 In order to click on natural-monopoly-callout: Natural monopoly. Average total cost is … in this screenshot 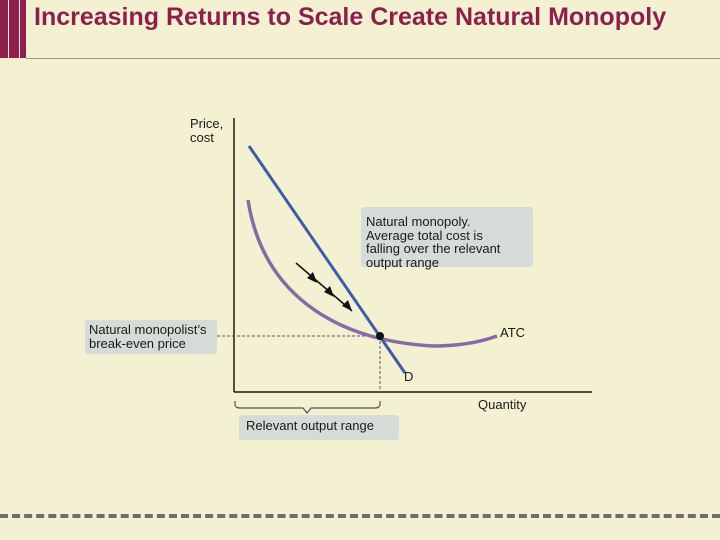, I will do `click(433, 242)`.